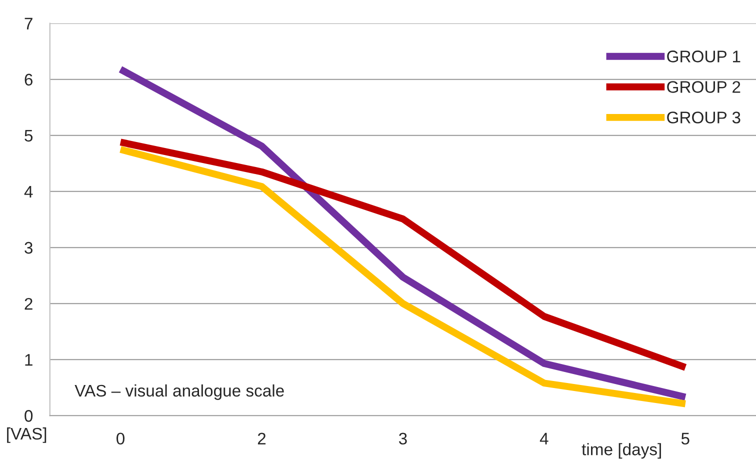 This screenshot has height=467, width=756. I want to click on y-tick-label: 6, so click(28, 80).